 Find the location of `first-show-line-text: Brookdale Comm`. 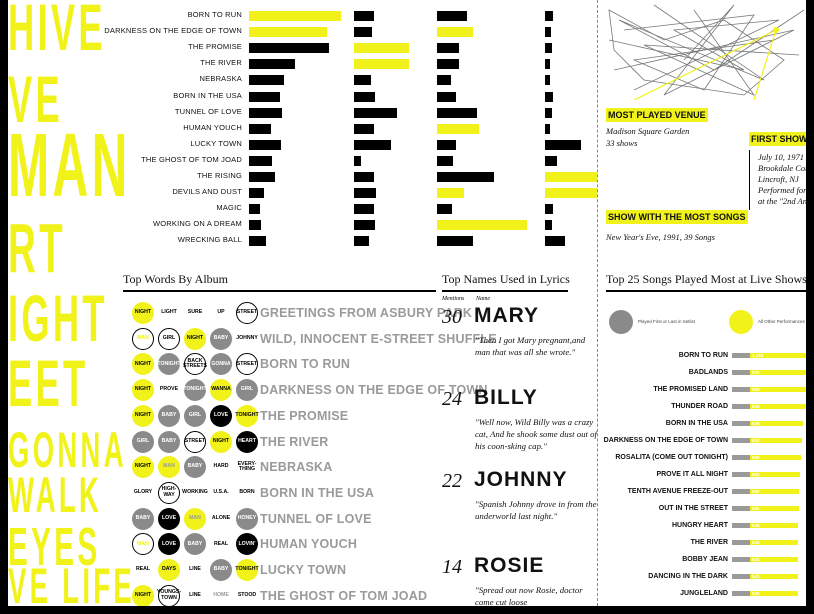

first-show-line-text: Brookdale Comm is located at coordinates (782, 168).